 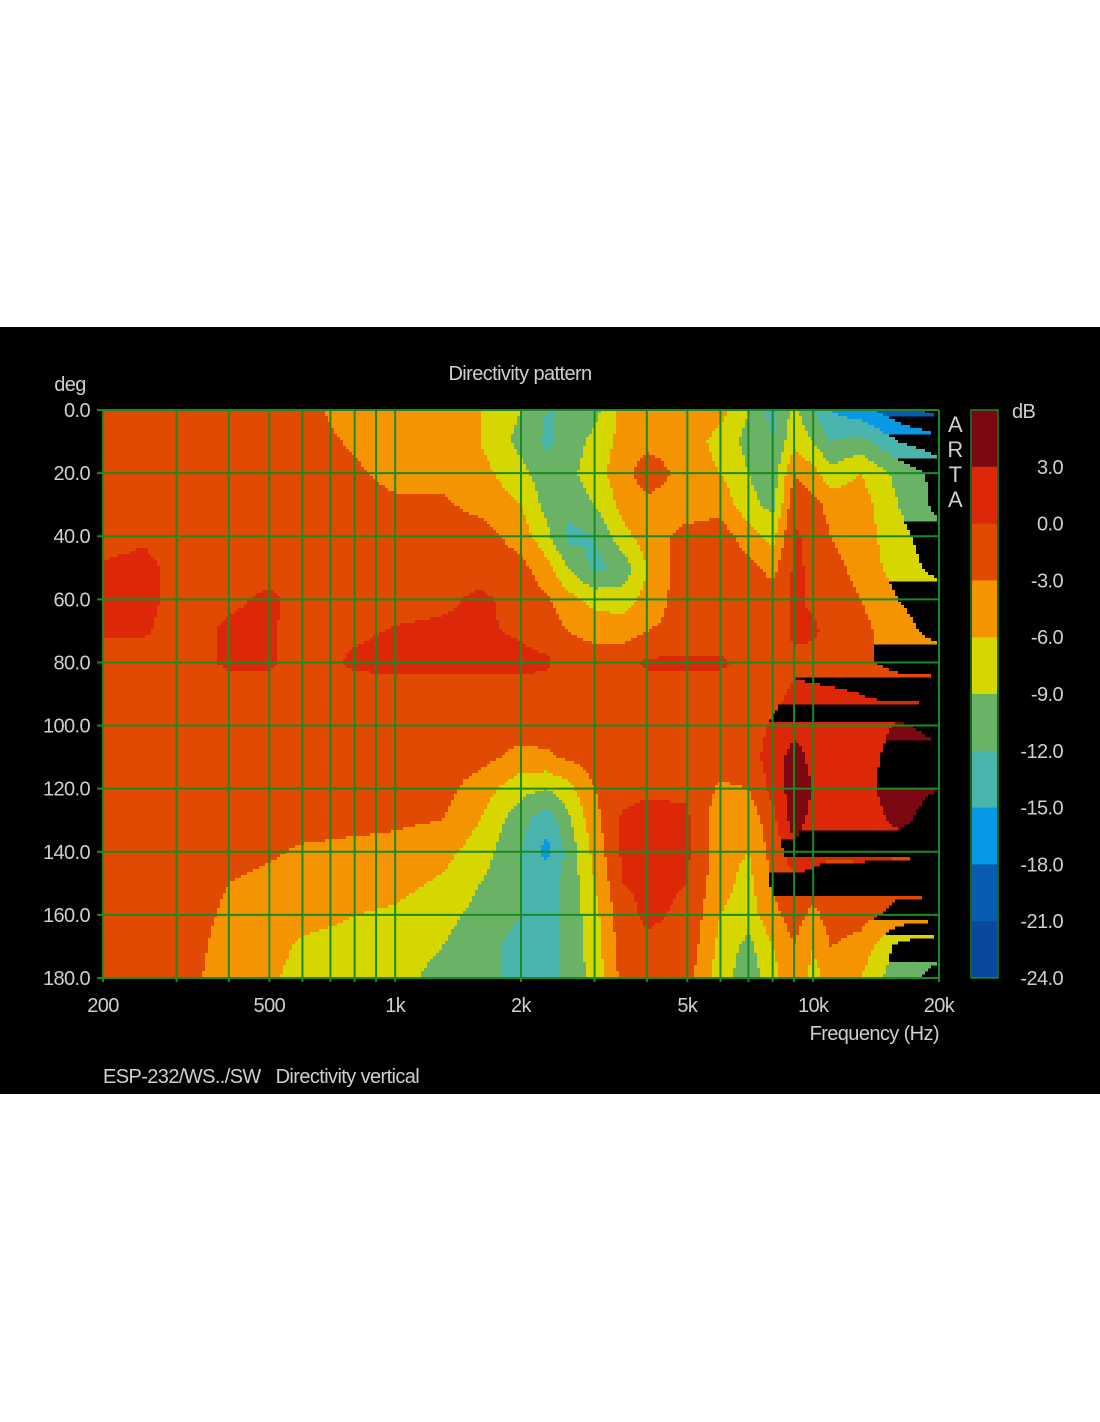 I want to click on colorbar-tick-label: -9.0, so click(x=1047, y=695).